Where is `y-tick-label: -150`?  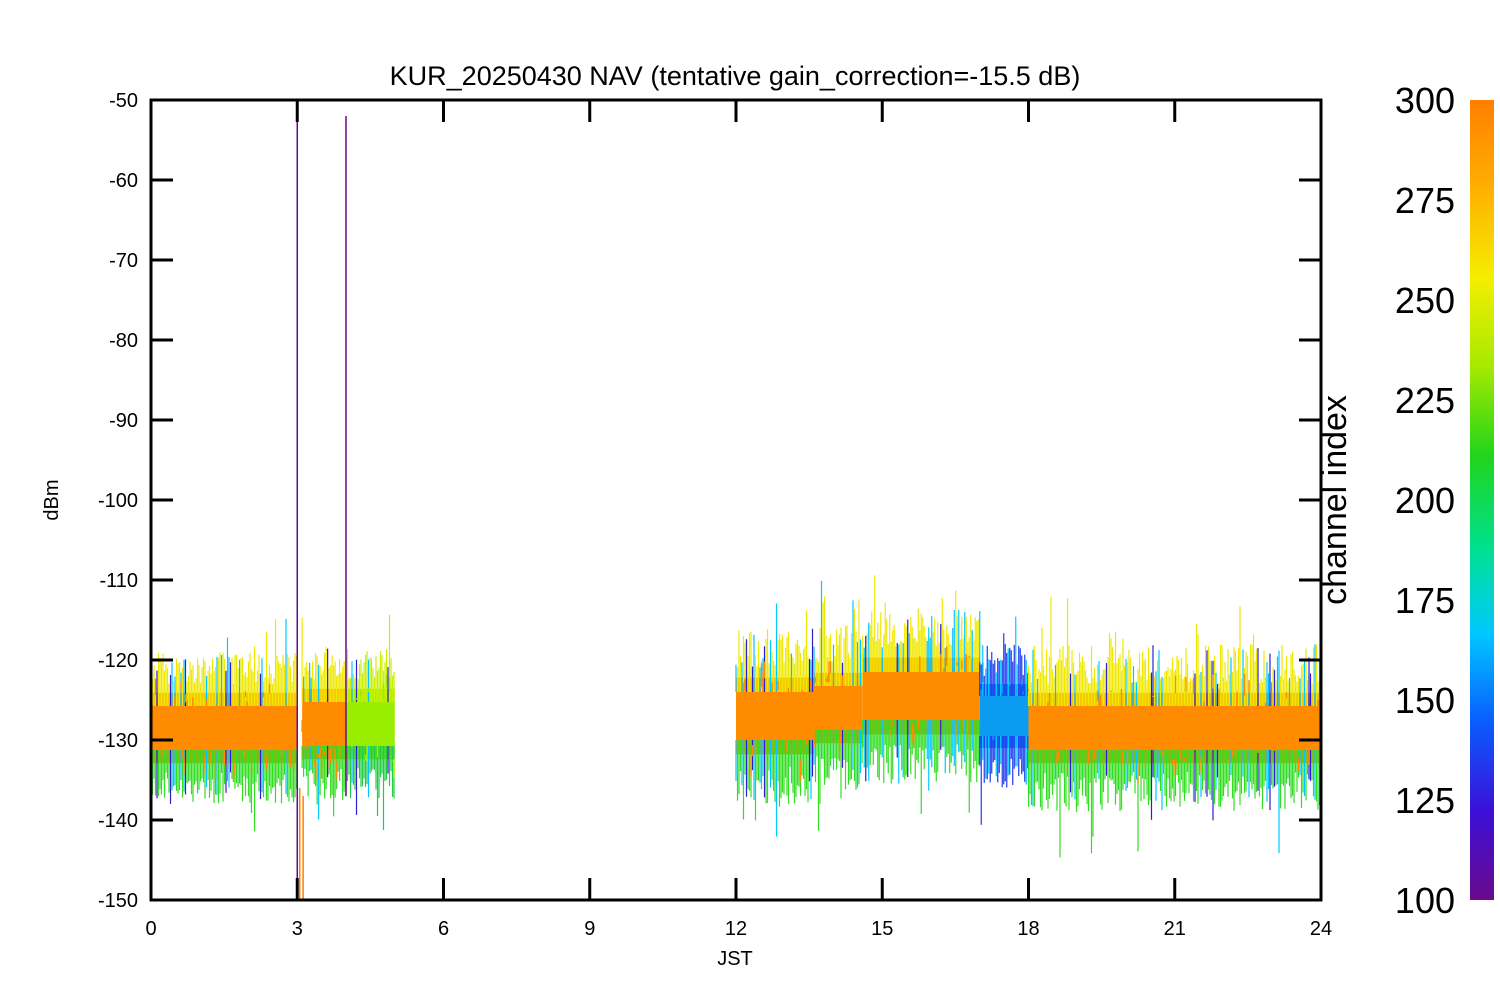 y-tick-label: -150 is located at coordinates (118, 901).